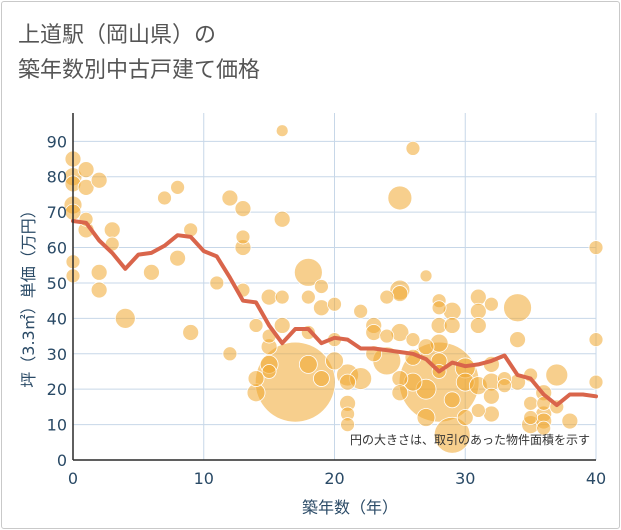  What do you see at coordinates (57, 212) in the screenshot?
I see `y-tick-label: 70` at bounding box center [57, 212].